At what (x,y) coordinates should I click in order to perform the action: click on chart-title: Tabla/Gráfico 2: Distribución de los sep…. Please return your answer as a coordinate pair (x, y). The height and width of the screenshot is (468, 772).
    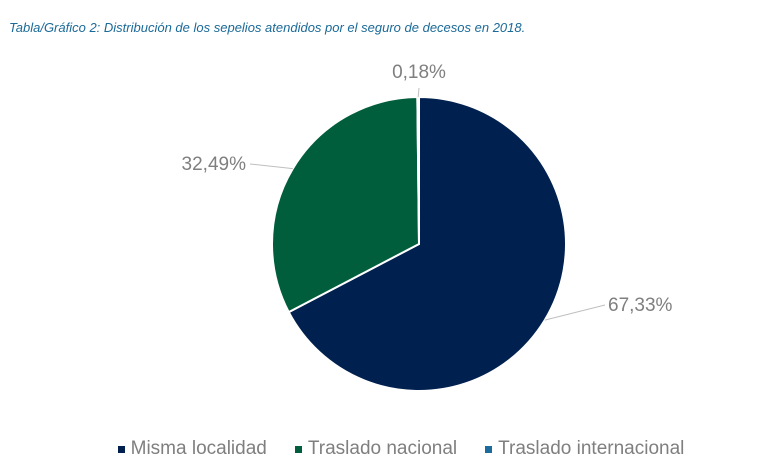
    Looking at the image, I should click on (267, 27).